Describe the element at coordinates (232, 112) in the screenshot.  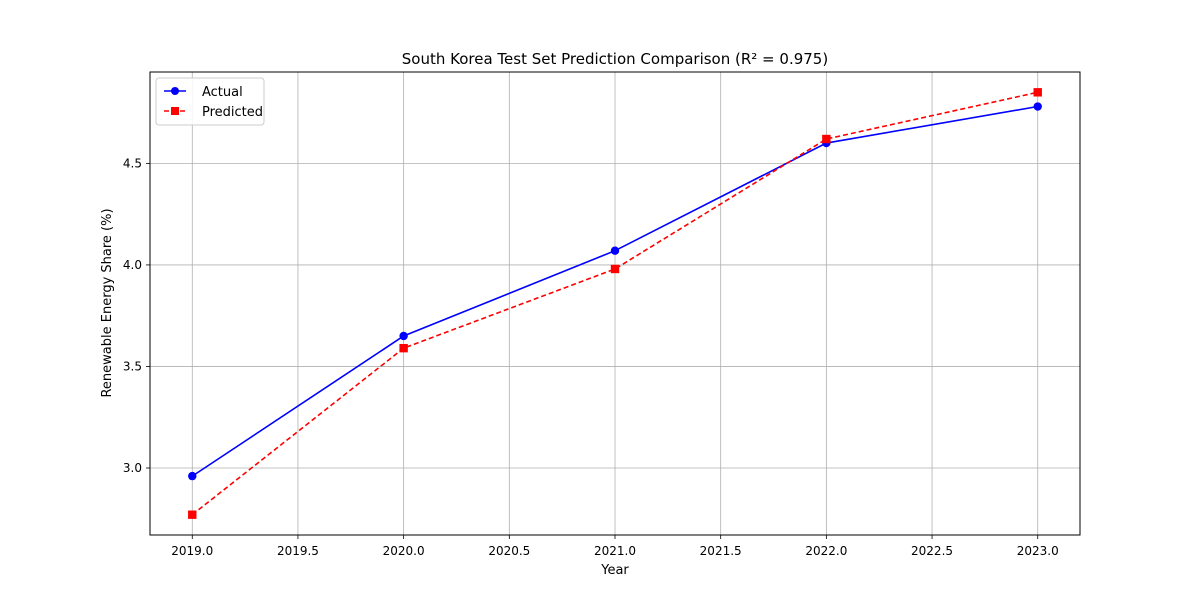
I see `legend-predicted-label: Predicted` at that location.